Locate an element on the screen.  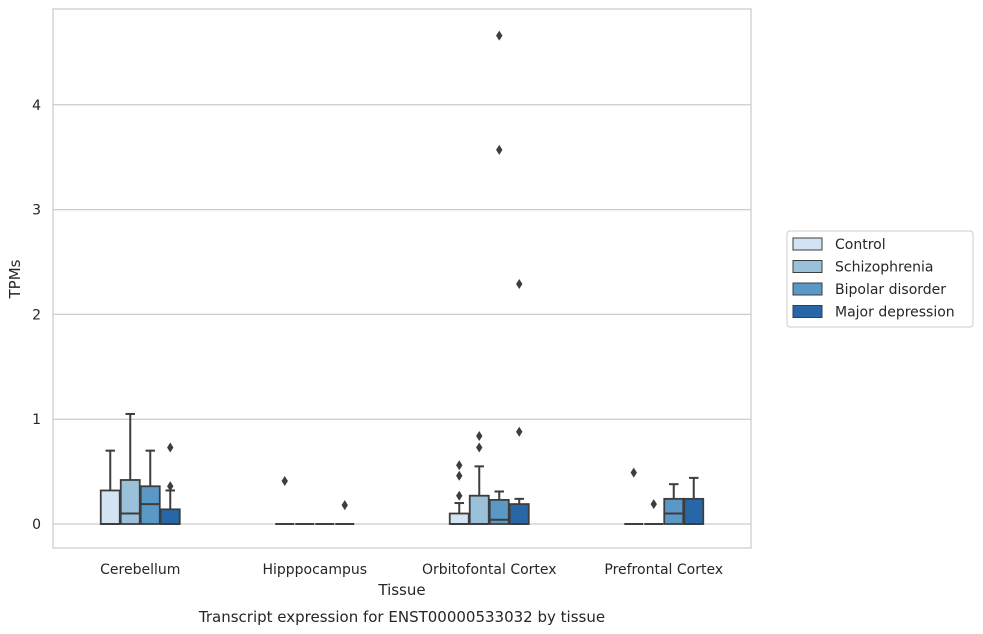
y-tick-label: 0 is located at coordinates (36, 525).